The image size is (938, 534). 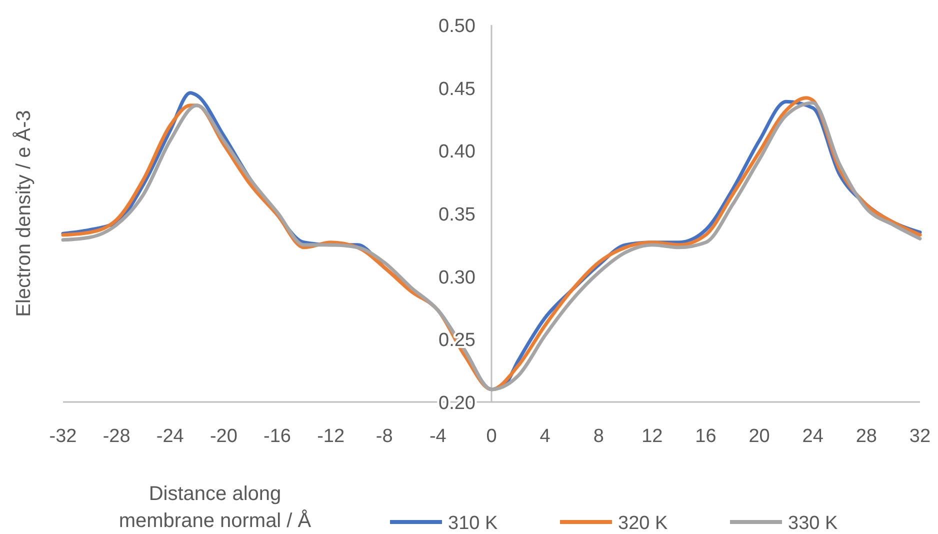 What do you see at coordinates (170, 436) in the screenshot?
I see `x-tick-label: -24` at bounding box center [170, 436].